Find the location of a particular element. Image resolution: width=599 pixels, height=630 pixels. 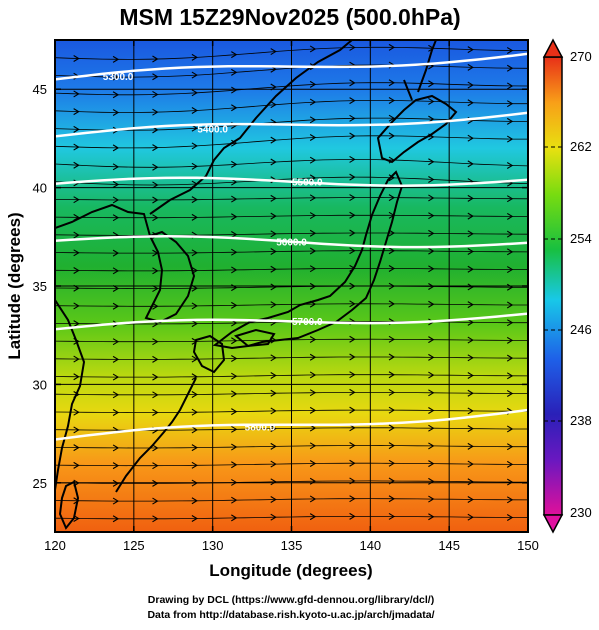

coastline-japan-shikoku is located at coordinates (254, 338).